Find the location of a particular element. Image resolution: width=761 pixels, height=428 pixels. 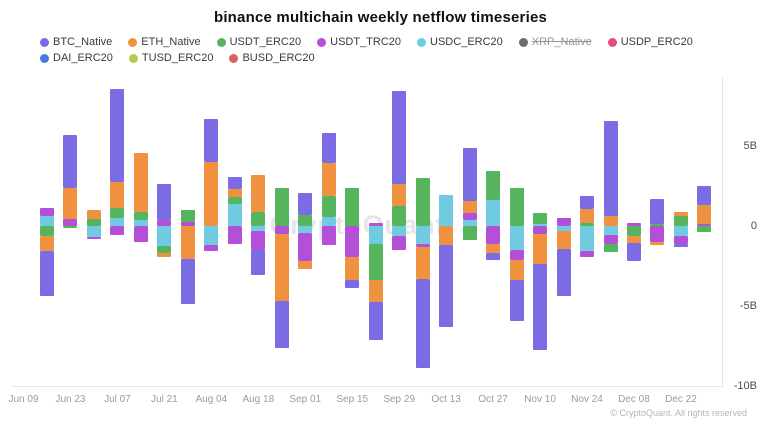

legend-item-dai_erc20: DAI_ERC20 is located at coordinates (76, 58).